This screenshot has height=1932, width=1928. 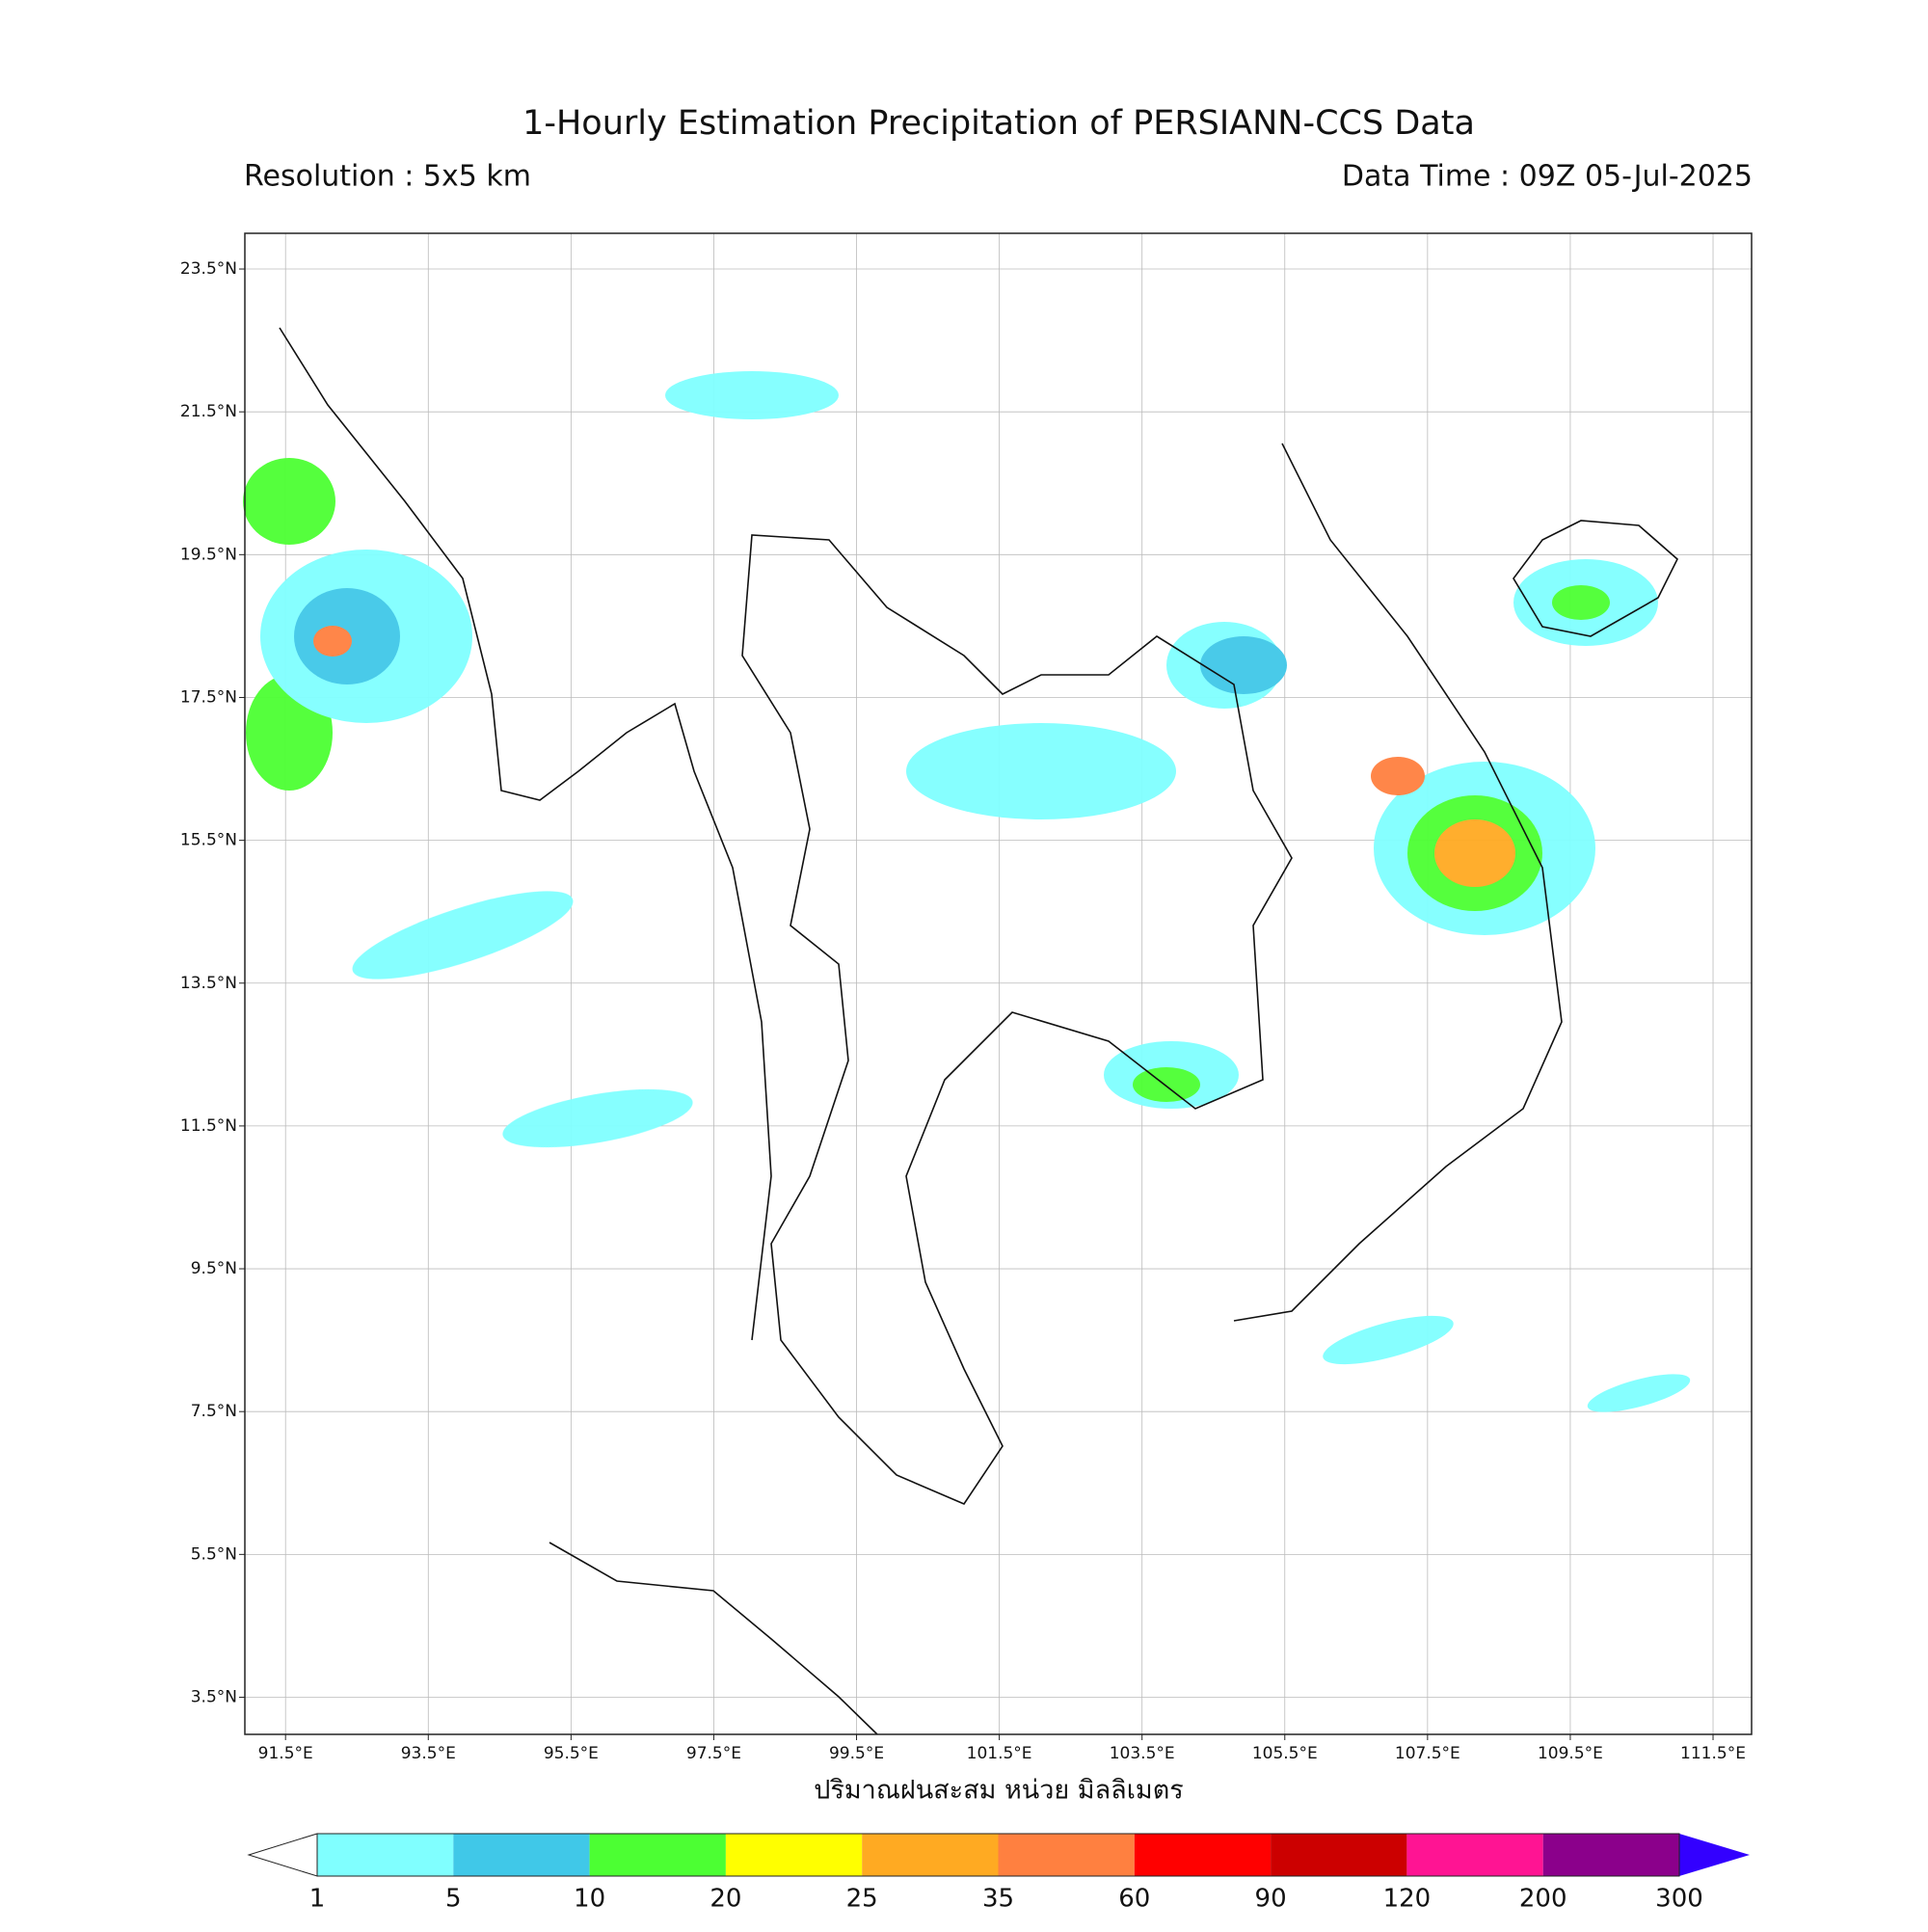 I want to click on y-tick-label: 13.5°N, so click(x=208, y=984).